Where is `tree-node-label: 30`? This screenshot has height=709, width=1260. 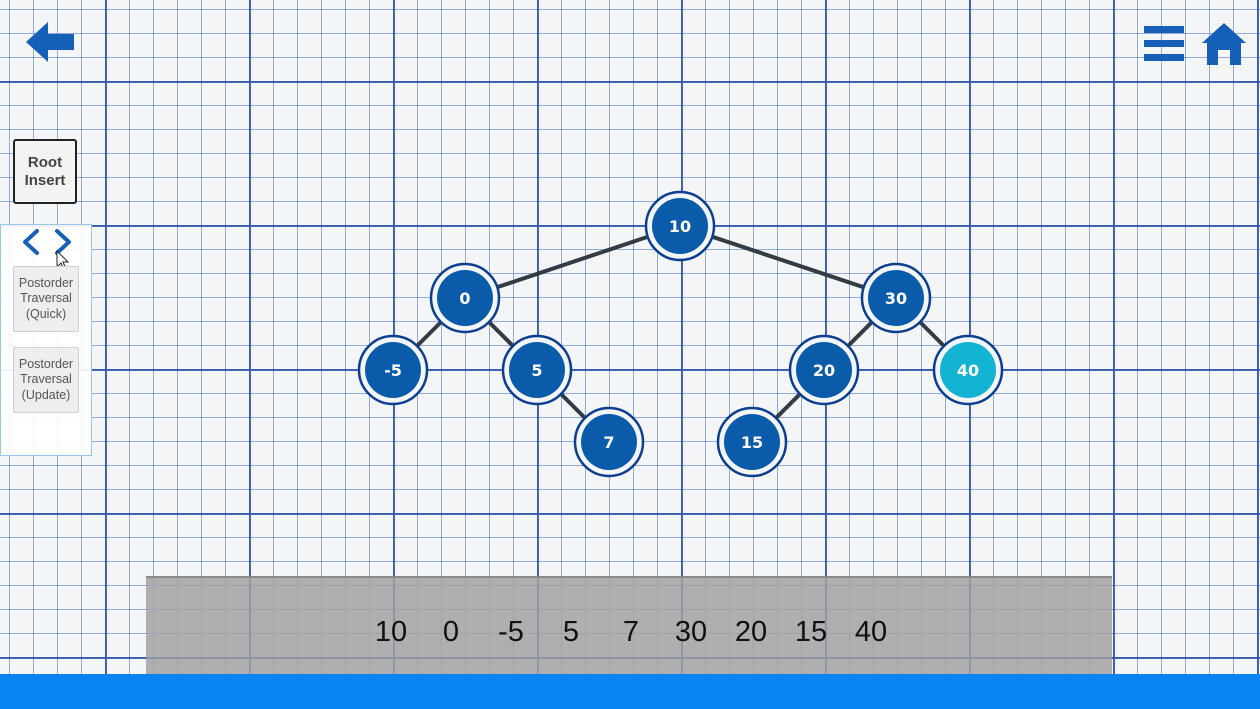 tree-node-label: 30 is located at coordinates (896, 298).